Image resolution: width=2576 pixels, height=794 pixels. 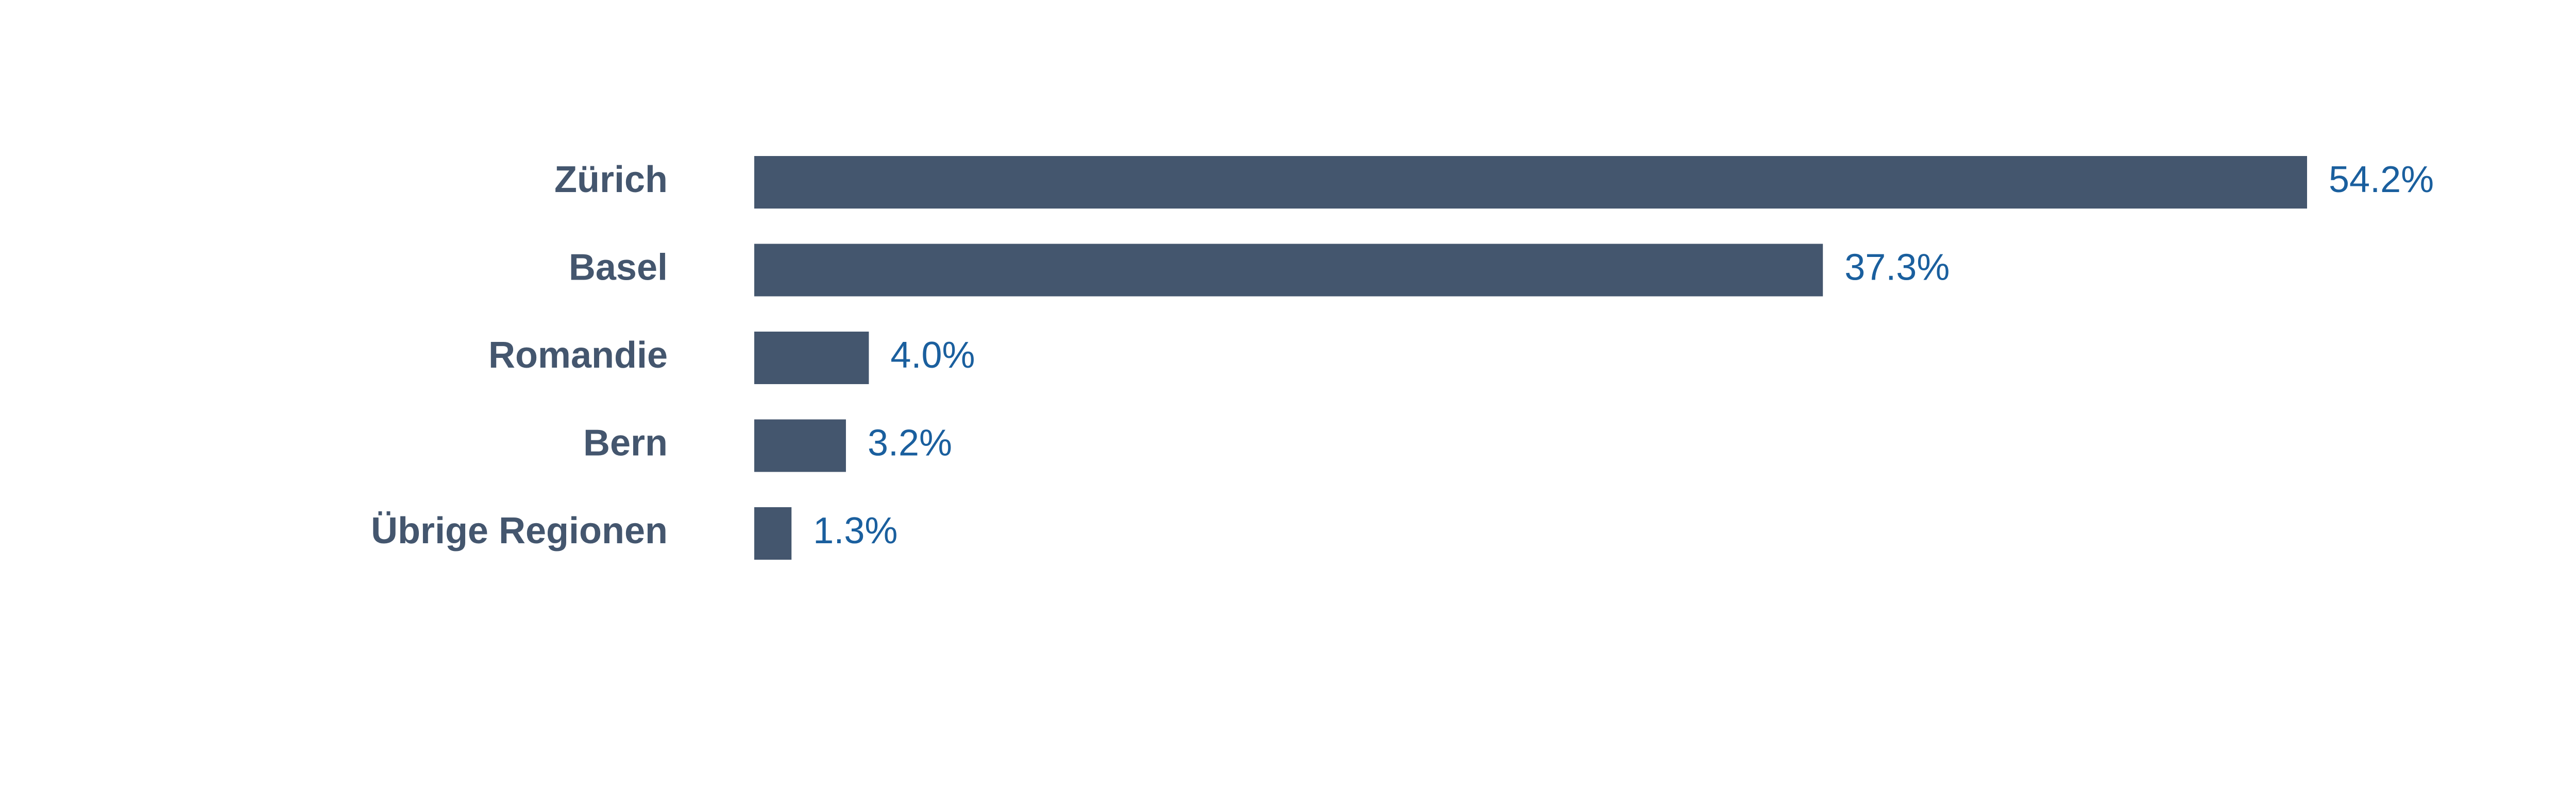 I want to click on value-label: 3.2%, so click(x=910, y=443).